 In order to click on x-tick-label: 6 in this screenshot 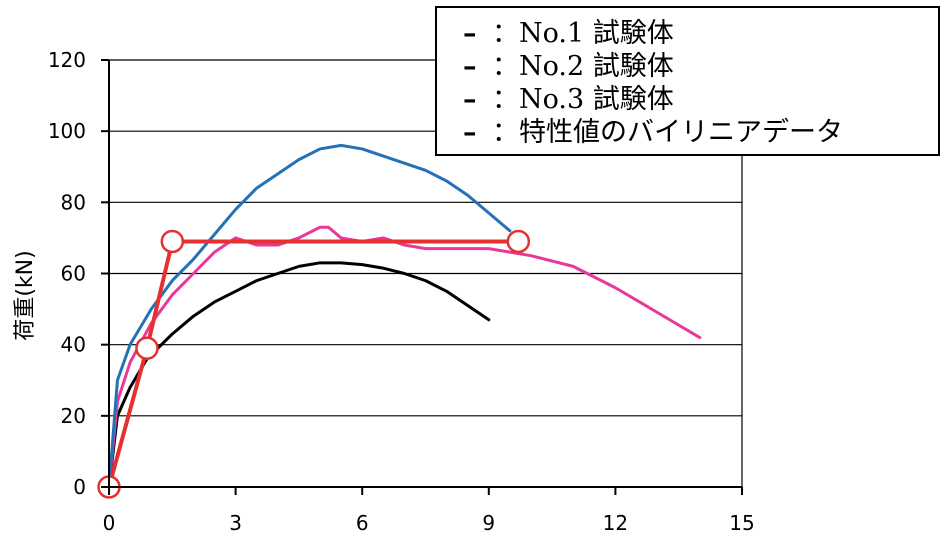, I will do `click(362, 523)`.